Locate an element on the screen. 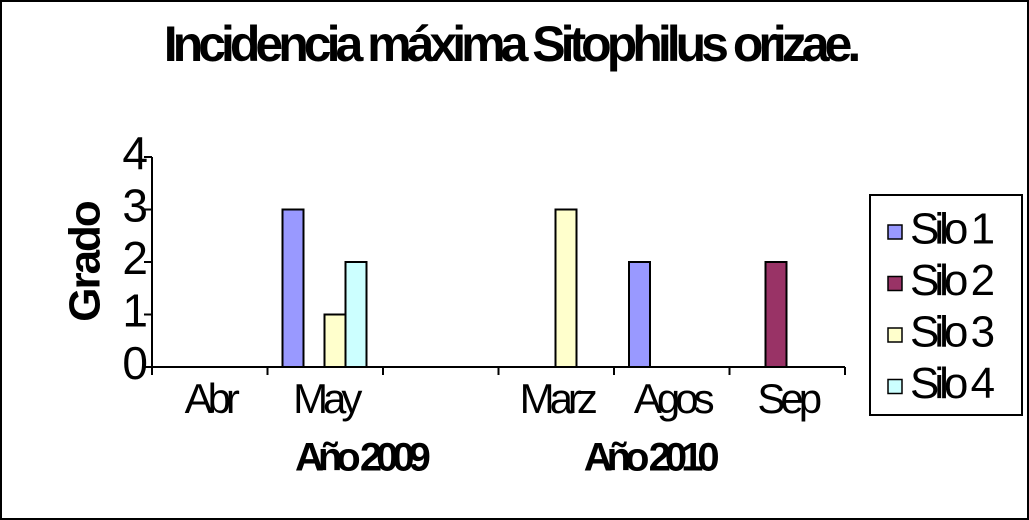 The height and width of the screenshot is (520, 1029). chart-title: Incidencia máxima Sitophilus orizae. is located at coordinates (511, 44).